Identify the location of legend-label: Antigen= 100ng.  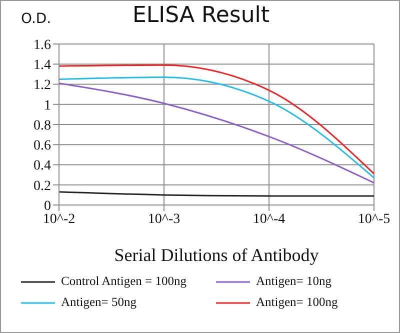
(297, 302).